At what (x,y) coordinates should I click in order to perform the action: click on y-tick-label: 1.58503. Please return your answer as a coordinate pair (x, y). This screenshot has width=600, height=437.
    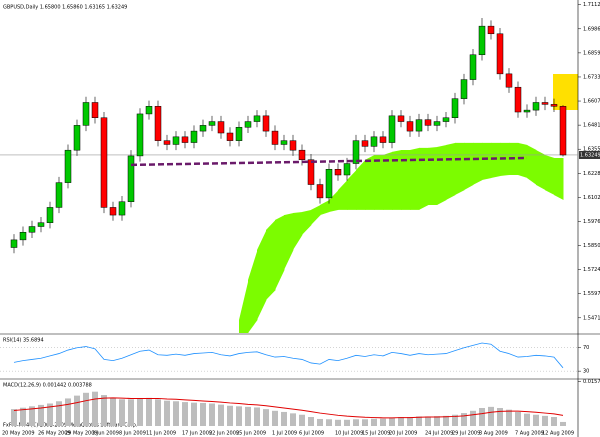
    Looking at the image, I should click on (591, 246).